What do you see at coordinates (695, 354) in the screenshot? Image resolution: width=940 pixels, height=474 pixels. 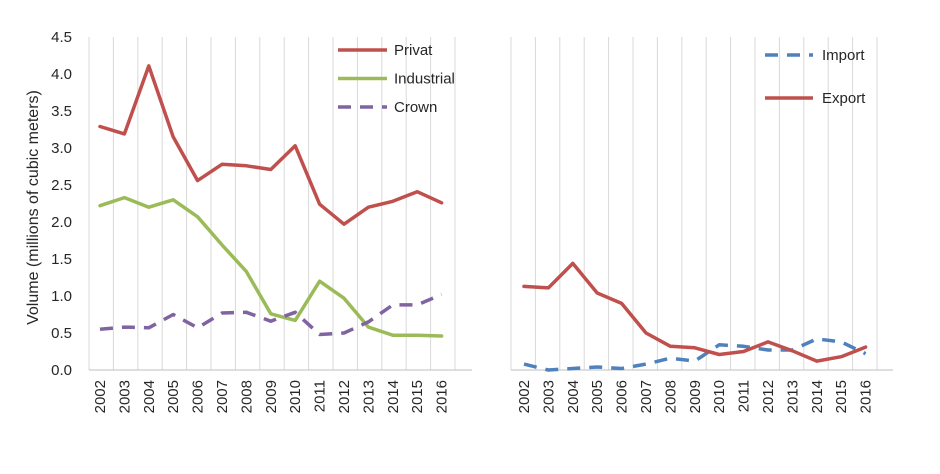 I see `series-line-import` at bounding box center [695, 354].